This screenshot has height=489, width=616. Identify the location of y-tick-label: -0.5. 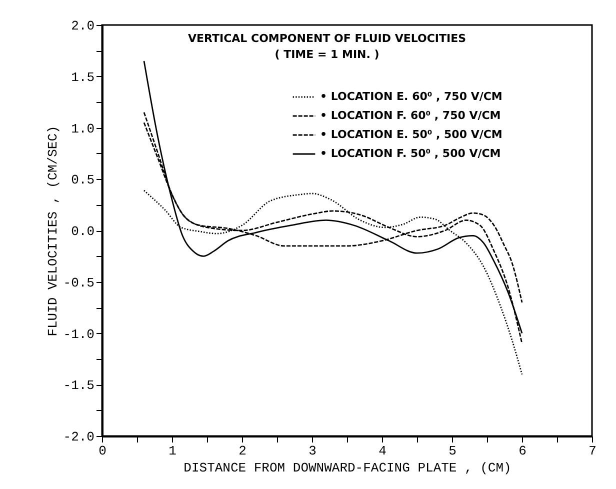
(78, 282).